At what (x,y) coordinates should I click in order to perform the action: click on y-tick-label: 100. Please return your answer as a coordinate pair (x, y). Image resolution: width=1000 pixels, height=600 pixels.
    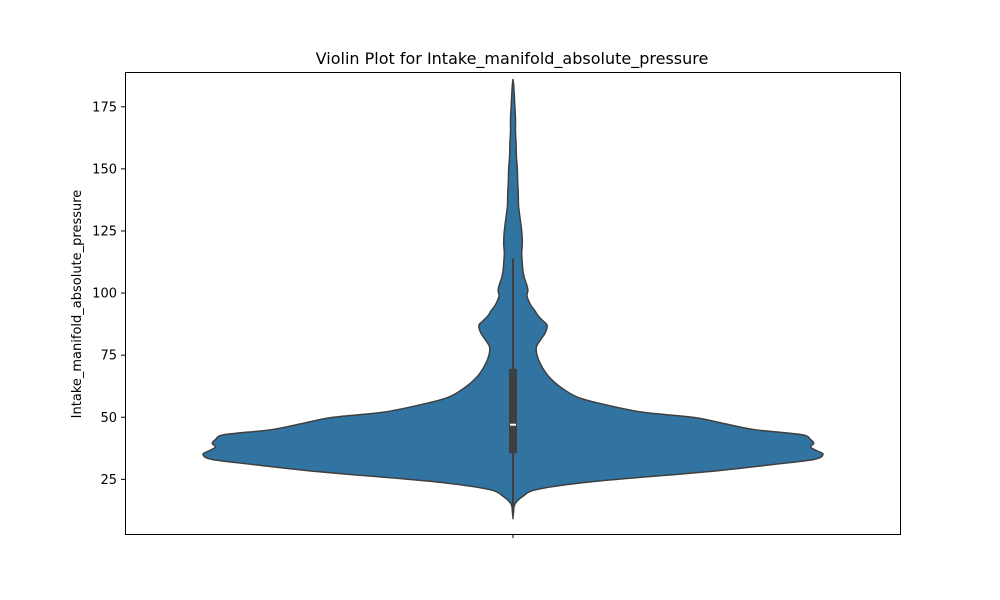
    Looking at the image, I should click on (104, 294).